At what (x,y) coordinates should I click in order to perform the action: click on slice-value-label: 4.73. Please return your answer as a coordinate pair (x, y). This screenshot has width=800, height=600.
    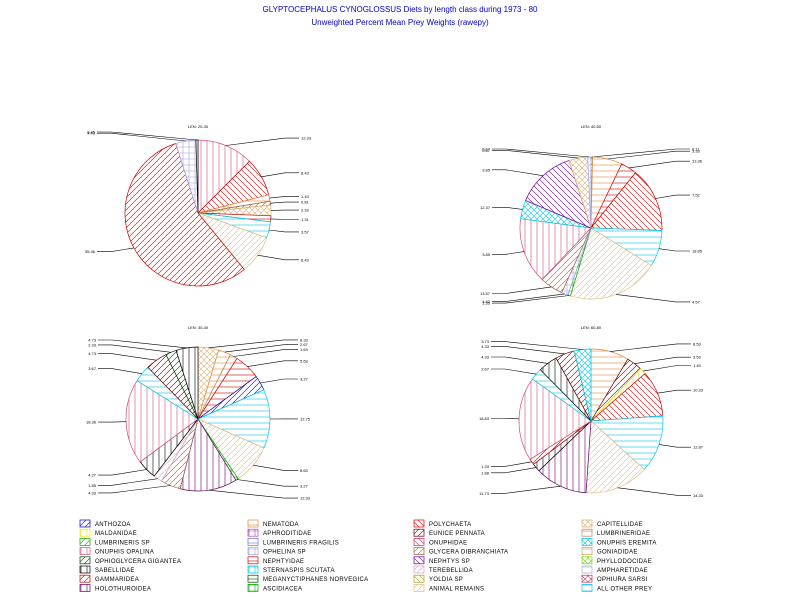
    Looking at the image, I should click on (92, 340).